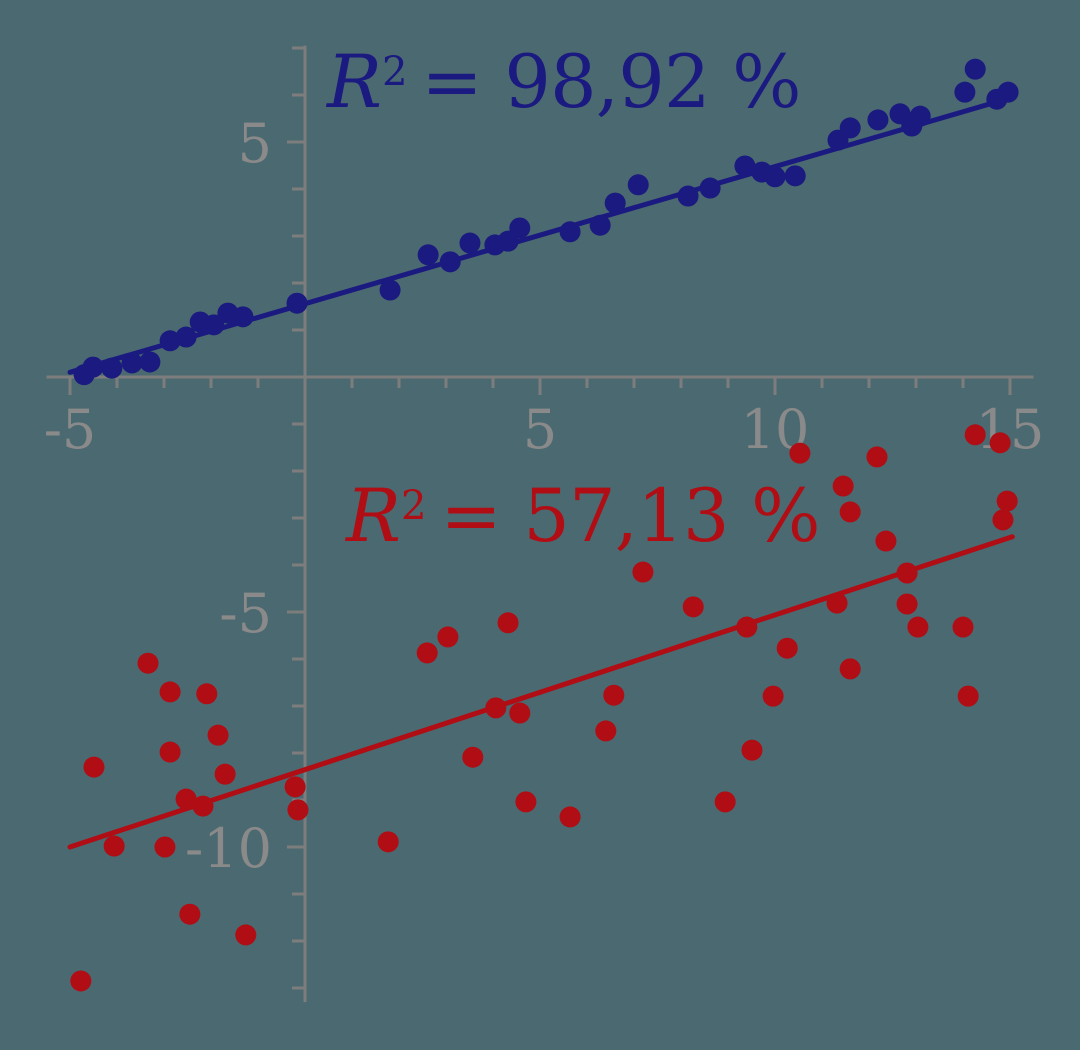 Image resolution: width=1080 pixels, height=1050 pixels. I want to click on x-tick-label: -5, so click(70, 429).